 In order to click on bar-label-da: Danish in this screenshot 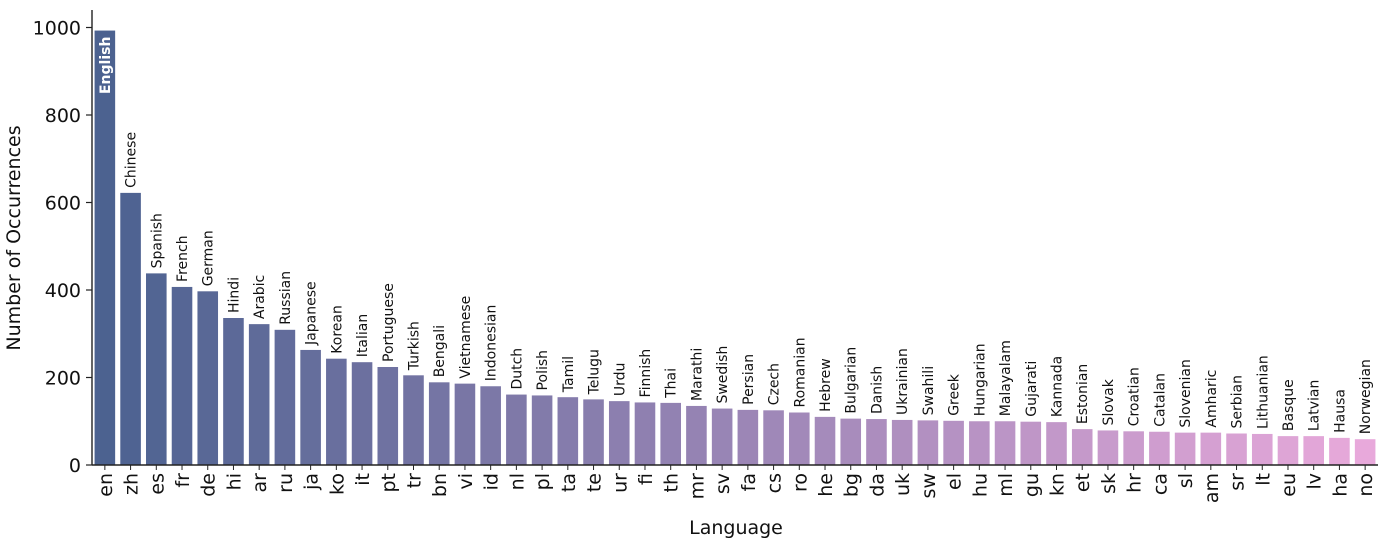, I will do `click(877, 390)`.